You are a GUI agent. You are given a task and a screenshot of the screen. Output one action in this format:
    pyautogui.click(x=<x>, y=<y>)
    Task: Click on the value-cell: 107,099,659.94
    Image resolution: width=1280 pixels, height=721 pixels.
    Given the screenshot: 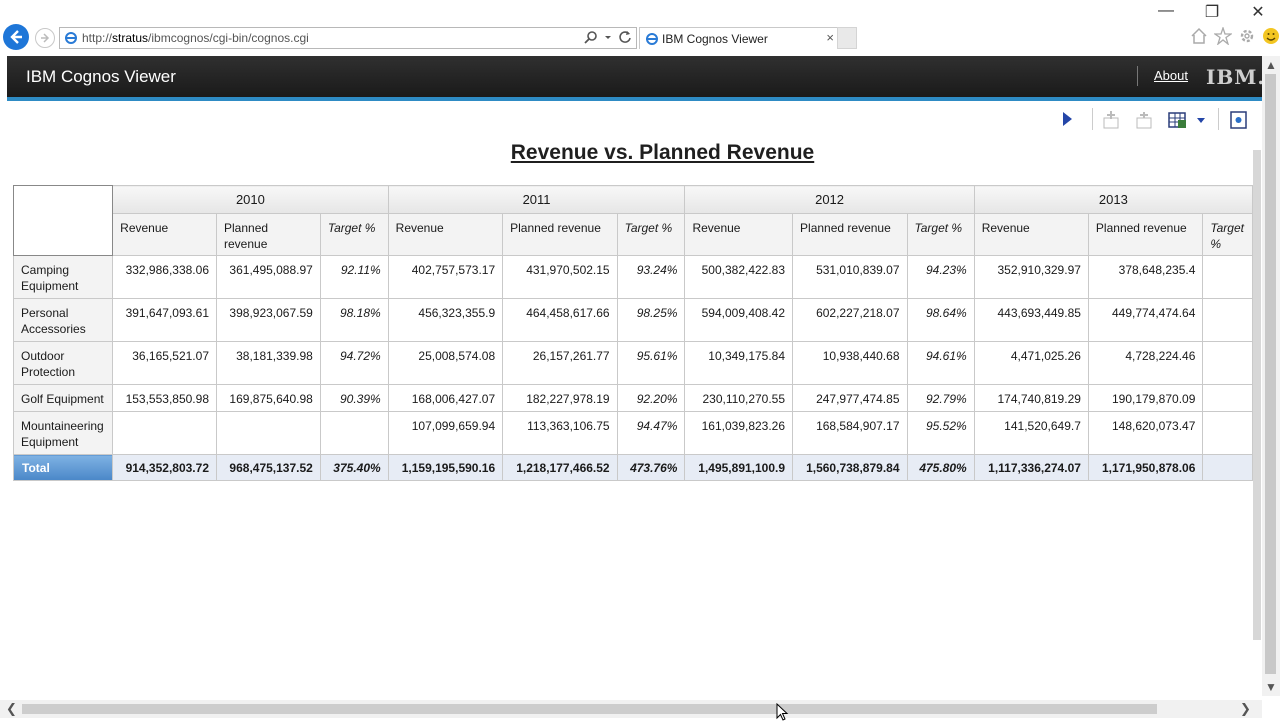 What is the action you would take?
    pyautogui.click(x=445, y=433)
    